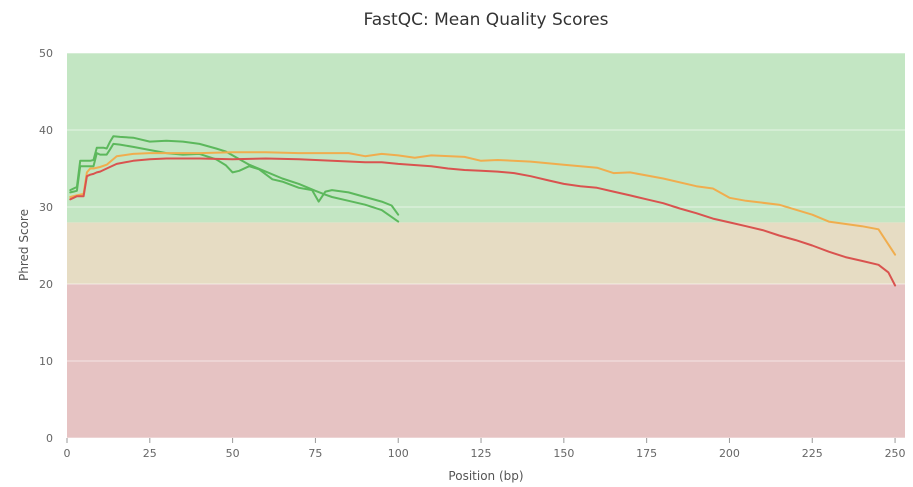 This screenshot has height=487, width=913. Describe the element at coordinates (812, 453) in the screenshot. I see `x-tick-label-9: 225` at that location.